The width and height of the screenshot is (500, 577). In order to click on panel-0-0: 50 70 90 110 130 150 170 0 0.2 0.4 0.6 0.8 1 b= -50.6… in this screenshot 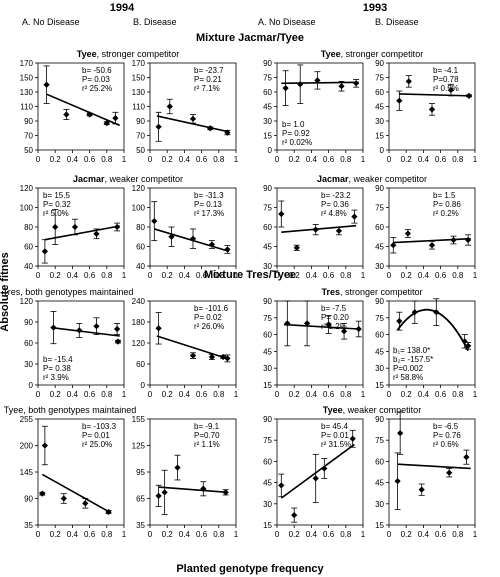, I will do `click(73, 111)`.